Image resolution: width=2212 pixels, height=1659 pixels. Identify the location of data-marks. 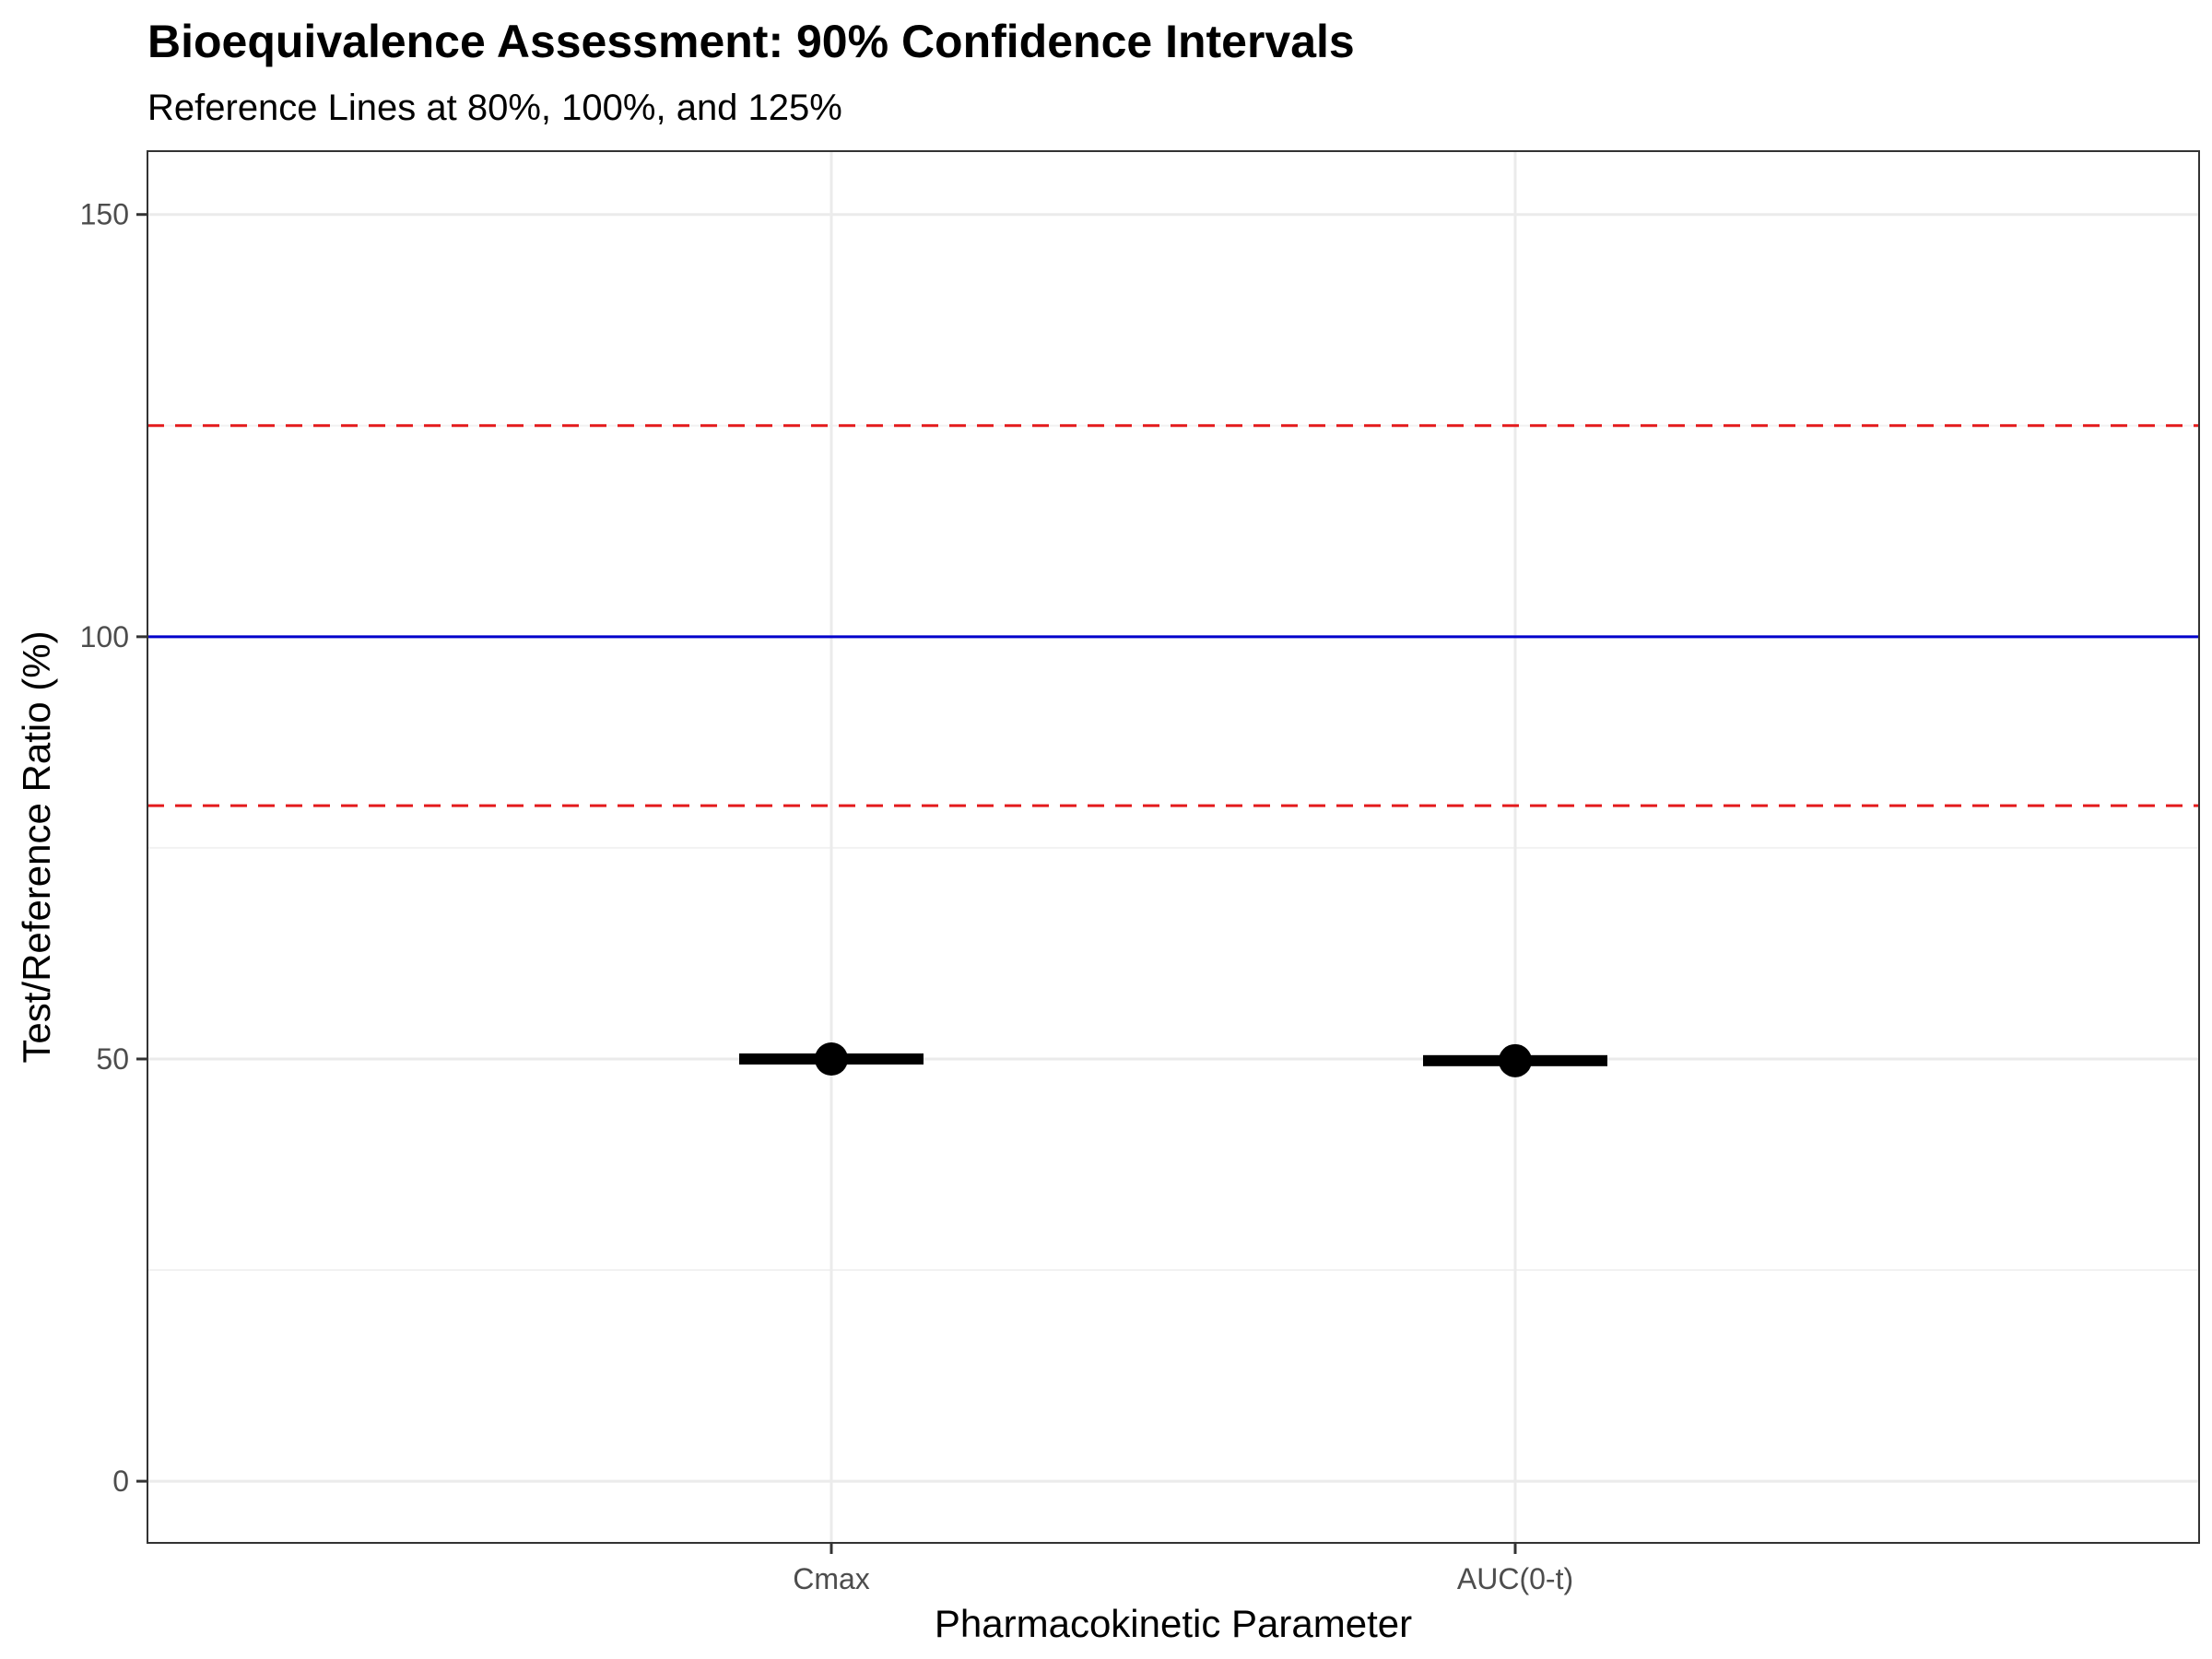
(1173, 1059).